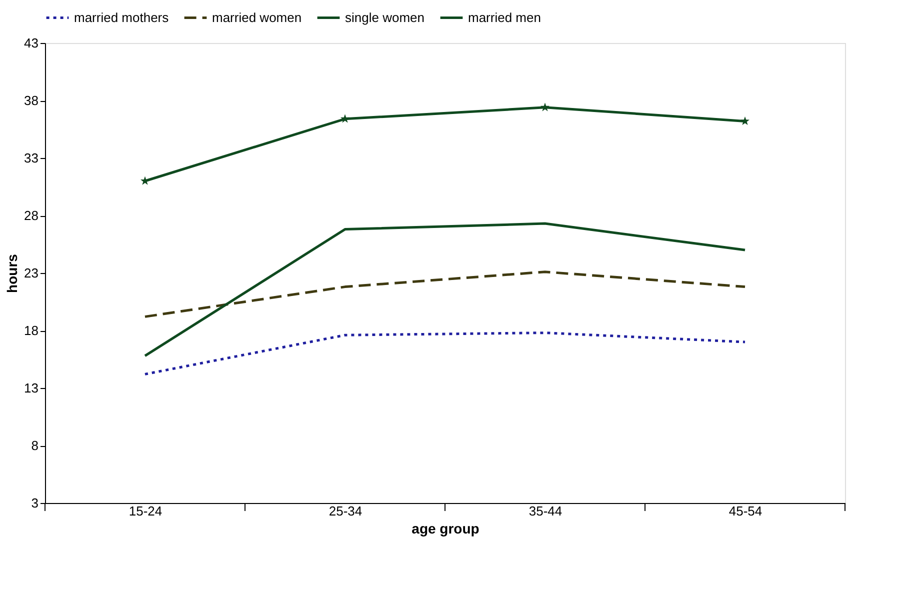 The height and width of the screenshot is (598, 910). What do you see at coordinates (384, 17) in the screenshot?
I see `legend-label: single women` at bounding box center [384, 17].